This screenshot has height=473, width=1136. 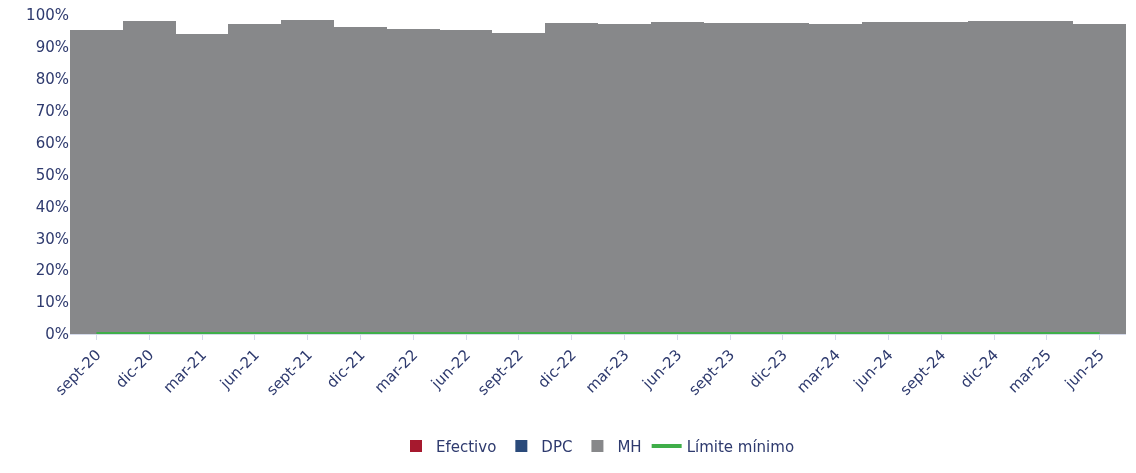 What do you see at coordinates (47, 15) in the screenshot?
I see `y-tick-label: 100%` at bounding box center [47, 15].